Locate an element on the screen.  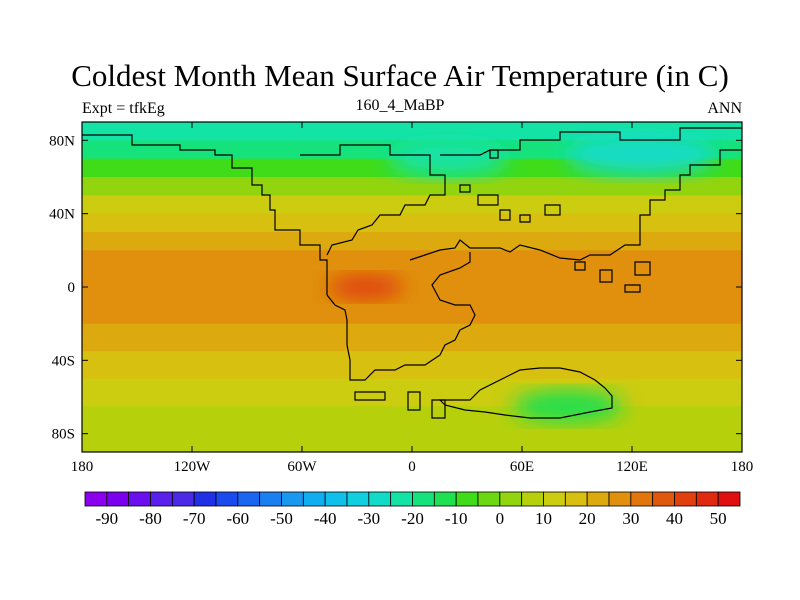
colorbar-label: -20 is located at coordinates (412, 518).